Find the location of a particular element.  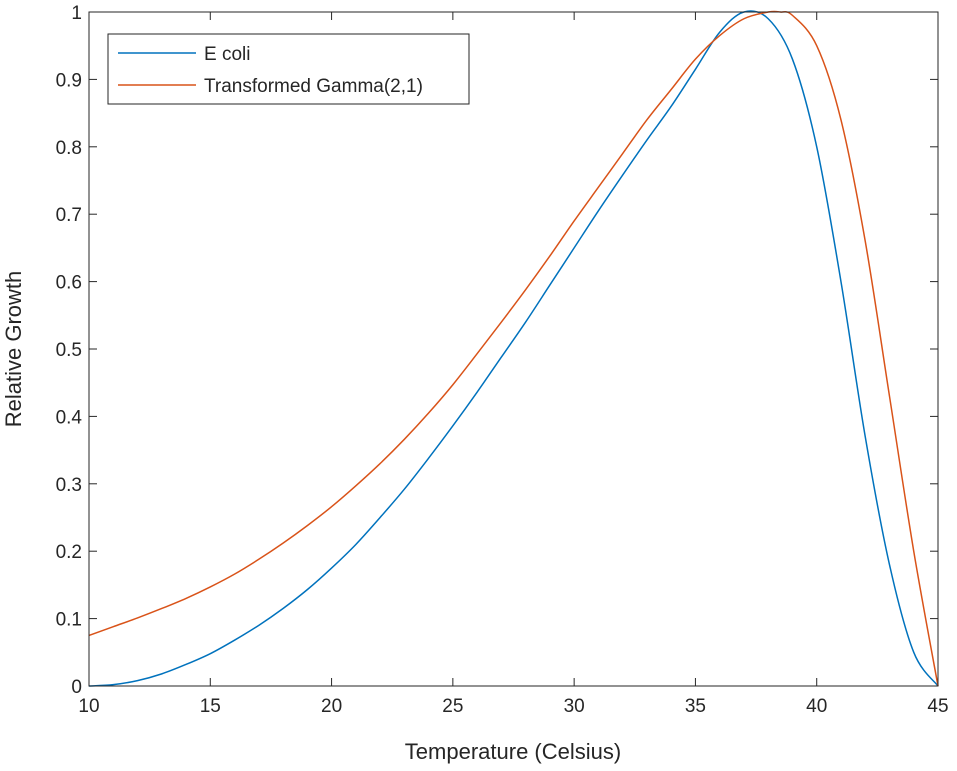

legend-label-transformed-gamma: Transformed Gamma(2,1) is located at coordinates (313, 86).